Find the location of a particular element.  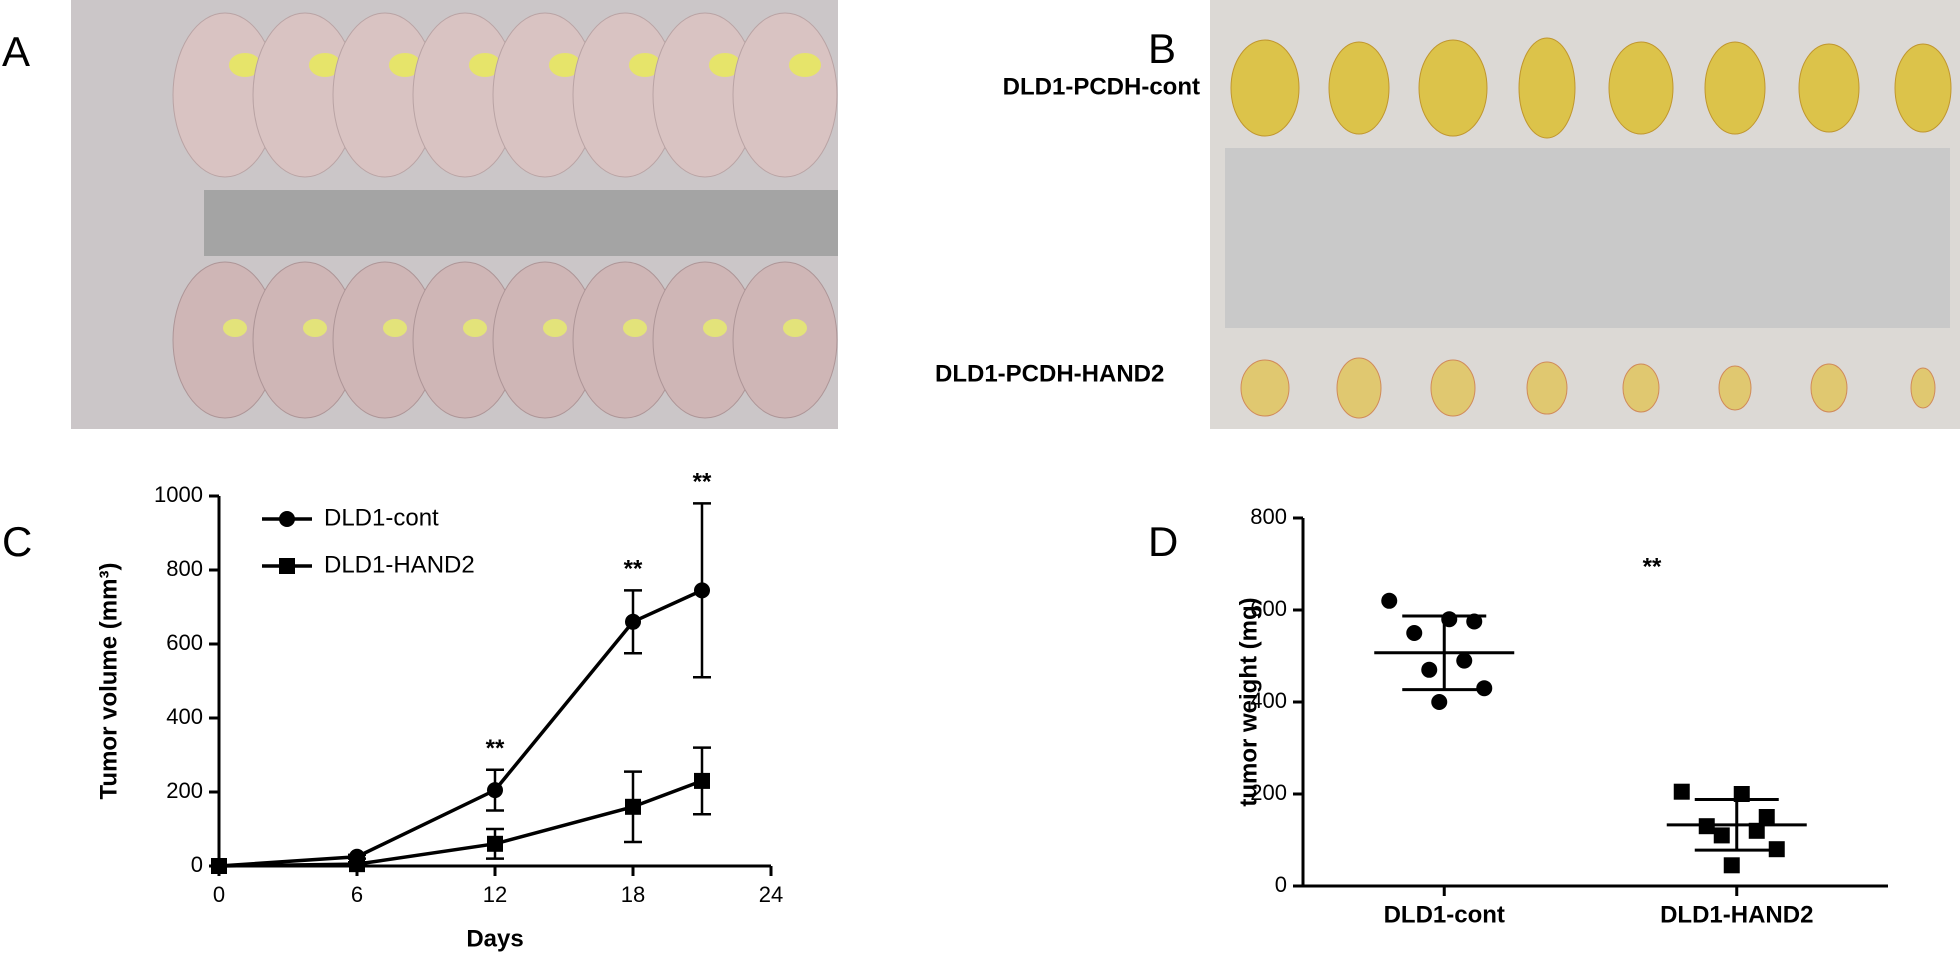

tumors is located at coordinates (1591, 228).